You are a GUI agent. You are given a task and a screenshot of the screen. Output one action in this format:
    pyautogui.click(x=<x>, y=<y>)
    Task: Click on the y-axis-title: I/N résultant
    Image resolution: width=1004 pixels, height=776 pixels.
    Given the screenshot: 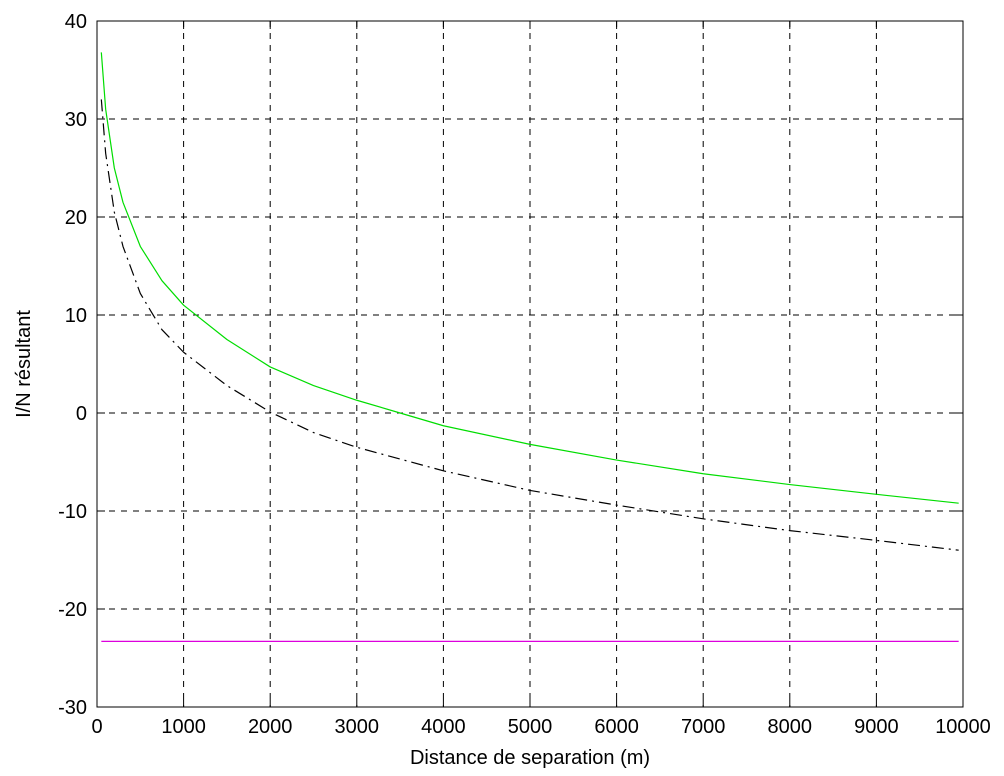 What is the action you would take?
    pyautogui.click(x=24, y=364)
    